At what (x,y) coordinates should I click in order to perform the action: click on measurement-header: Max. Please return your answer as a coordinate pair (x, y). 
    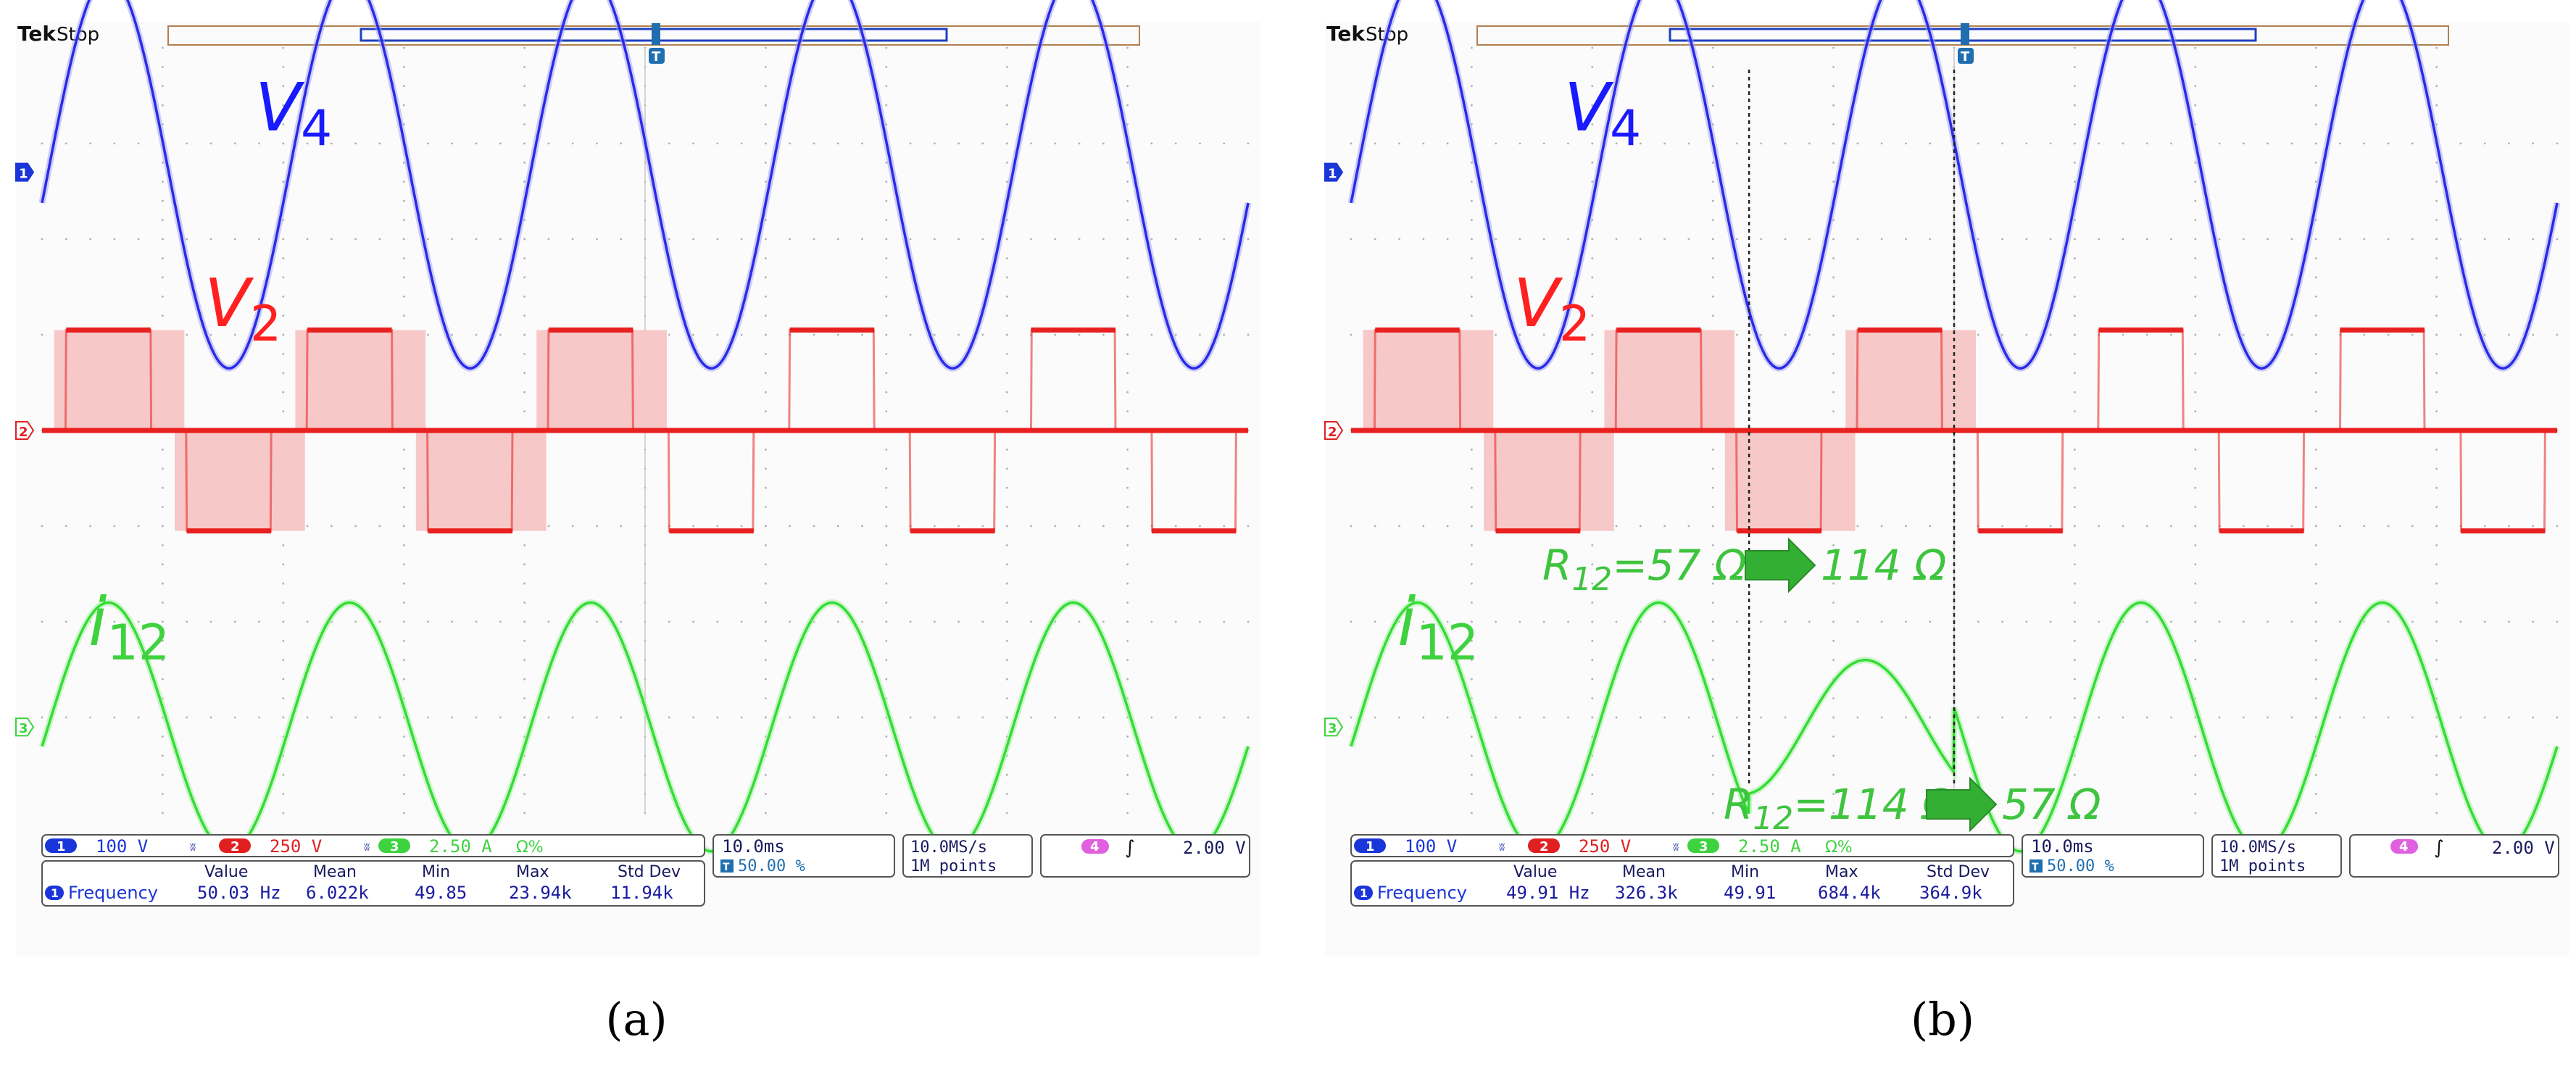
    Looking at the image, I should click on (1841, 872).